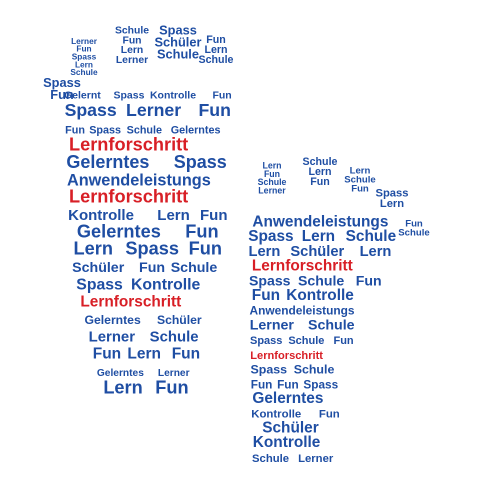 Image resolution: width=480 pixels, height=480 pixels. What do you see at coordinates (148, 96) in the screenshot?
I see `word-row: Gelernt Spass Kontrolle Fun` at bounding box center [148, 96].